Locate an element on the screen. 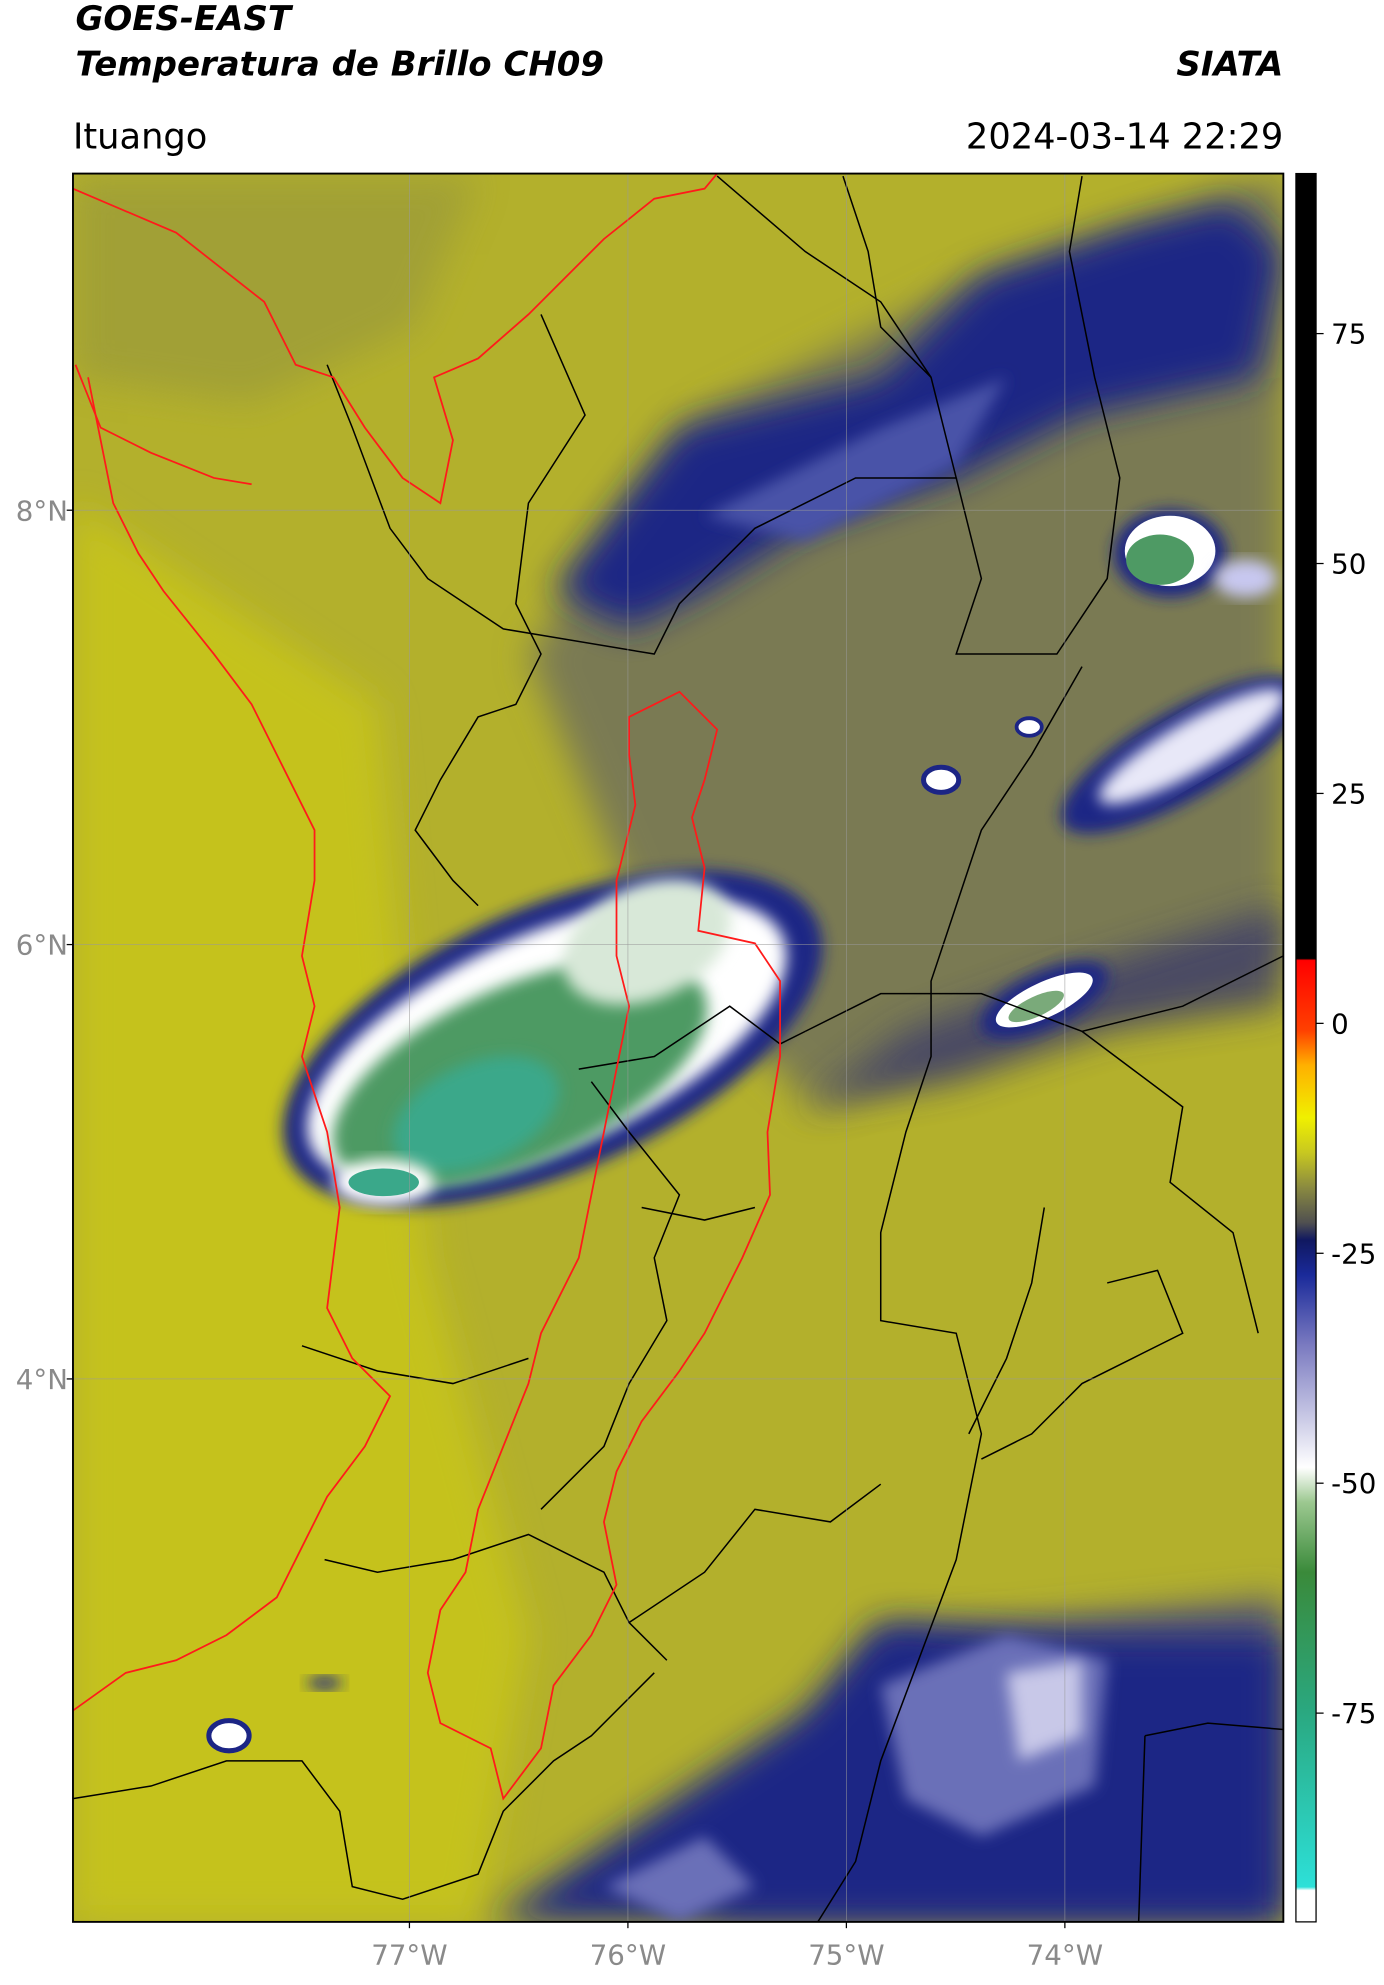  colorbar is located at coordinates (1306, 1047).